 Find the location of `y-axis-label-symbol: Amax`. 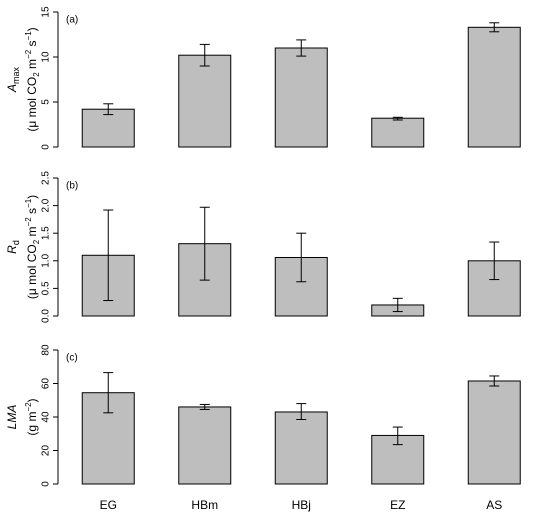

y-axis-label-symbol: Amax is located at coordinates (13, 79).